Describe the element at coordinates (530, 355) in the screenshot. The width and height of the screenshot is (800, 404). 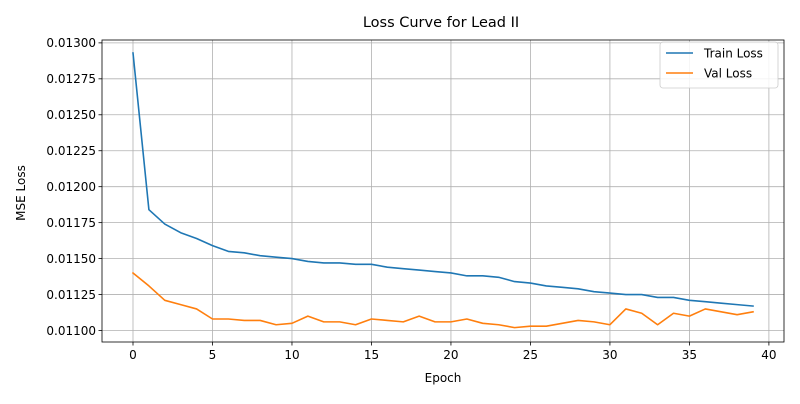
I see `x-tick-label: 25` at that location.